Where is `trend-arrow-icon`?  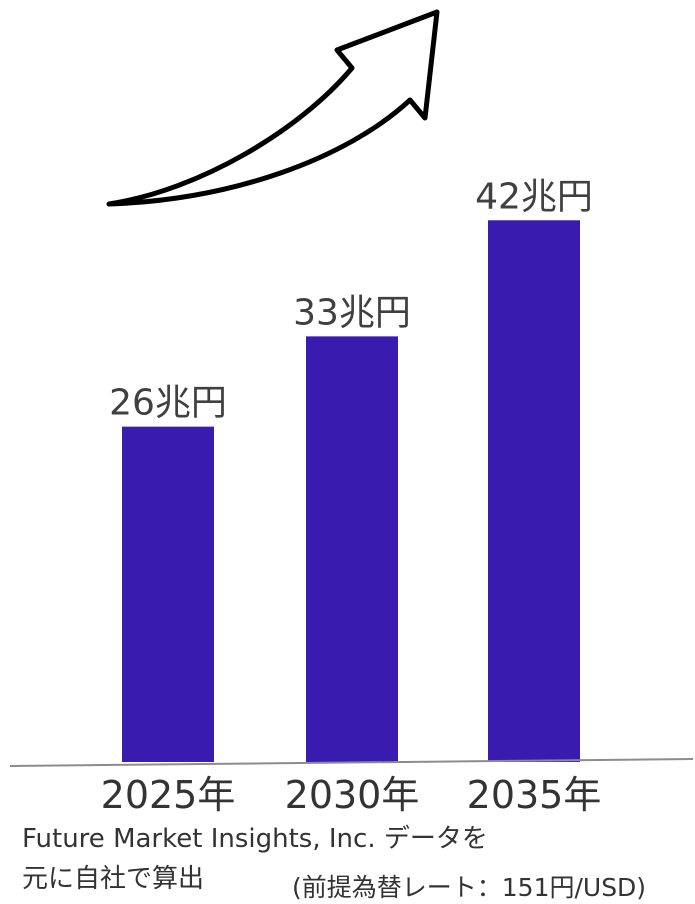
trend-arrow-icon is located at coordinates (273, 108).